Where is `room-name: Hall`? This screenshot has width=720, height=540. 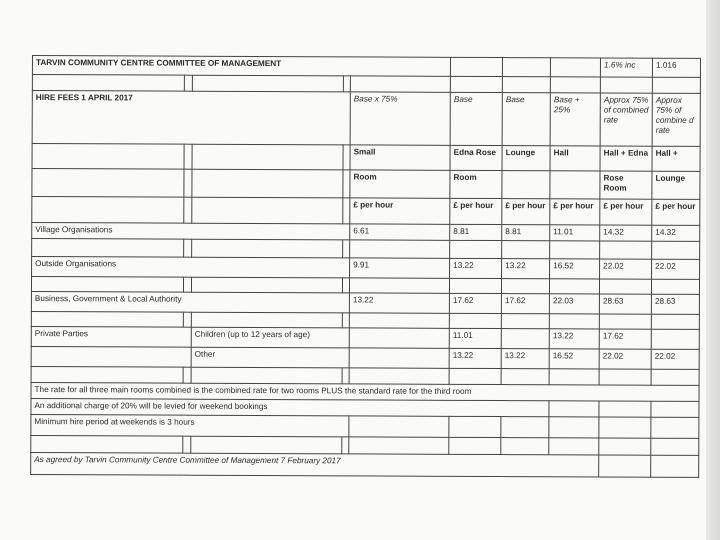 room-name: Hall is located at coordinates (575, 158).